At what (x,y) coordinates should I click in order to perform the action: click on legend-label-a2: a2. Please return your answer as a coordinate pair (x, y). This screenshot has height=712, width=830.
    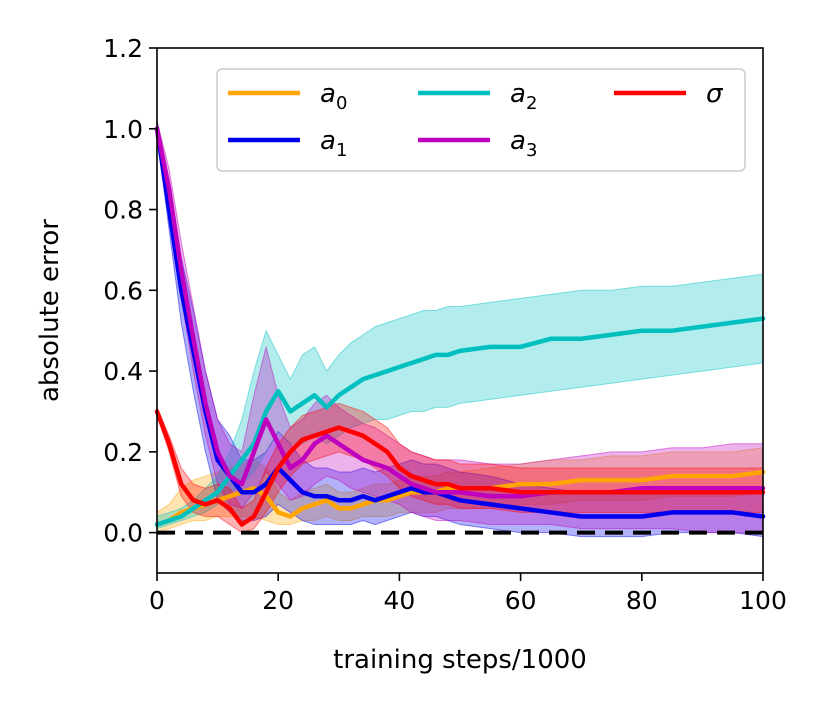
    Looking at the image, I should click on (523, 96).